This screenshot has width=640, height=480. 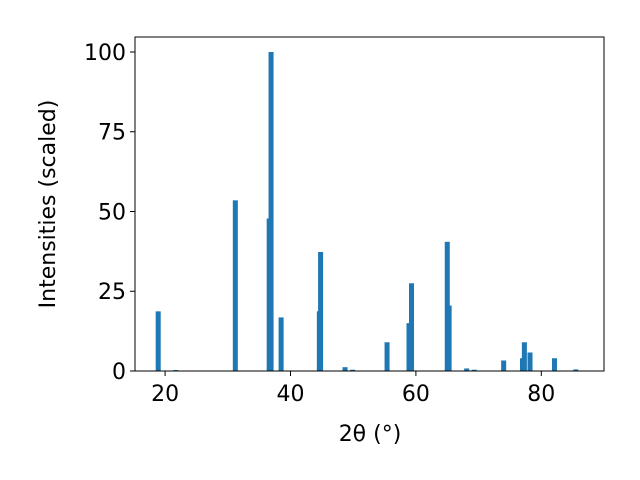 I want to click on x-axis-label: 2θ (°), so click(x=370, y=434).